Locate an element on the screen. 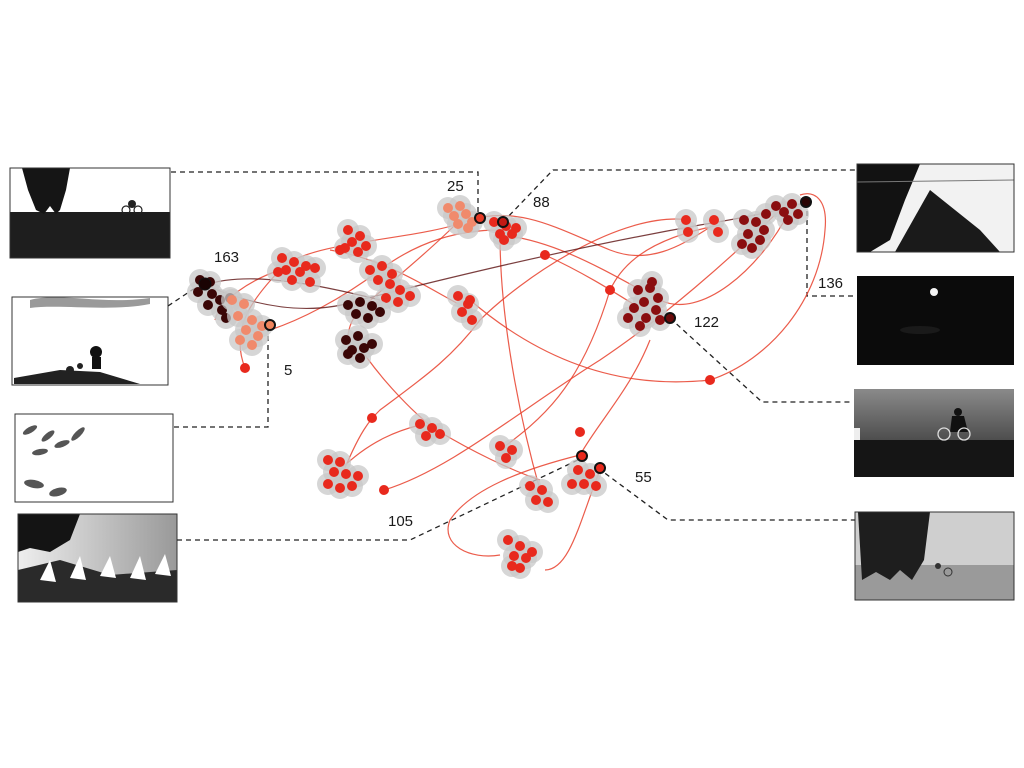 This screenshot has height=768, width=1024. cluster-right-b is located at coordinates (716, 226).